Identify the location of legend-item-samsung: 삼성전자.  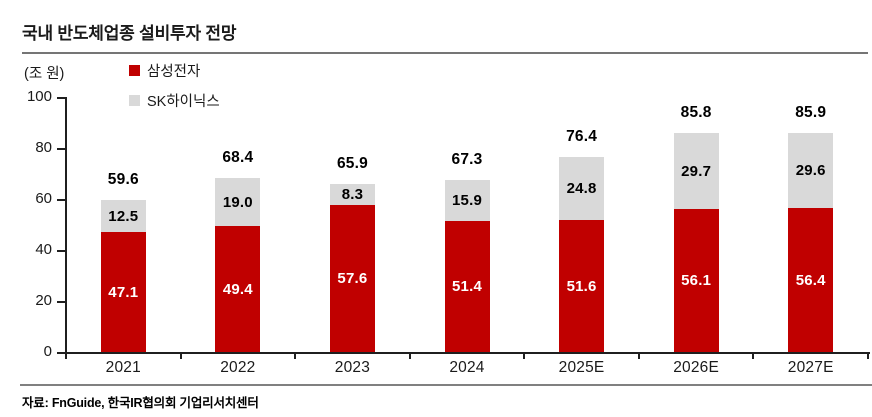
(174, 71).